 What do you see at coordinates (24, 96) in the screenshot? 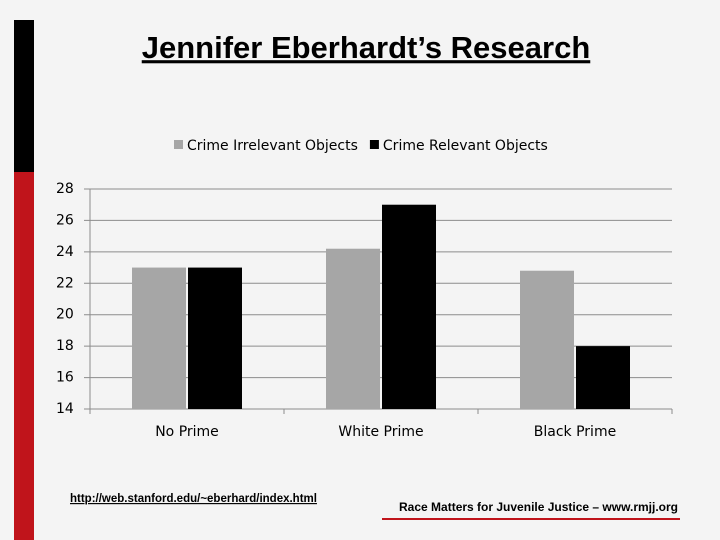
I see `accent-bar-top` at bounding box center [24, 96].